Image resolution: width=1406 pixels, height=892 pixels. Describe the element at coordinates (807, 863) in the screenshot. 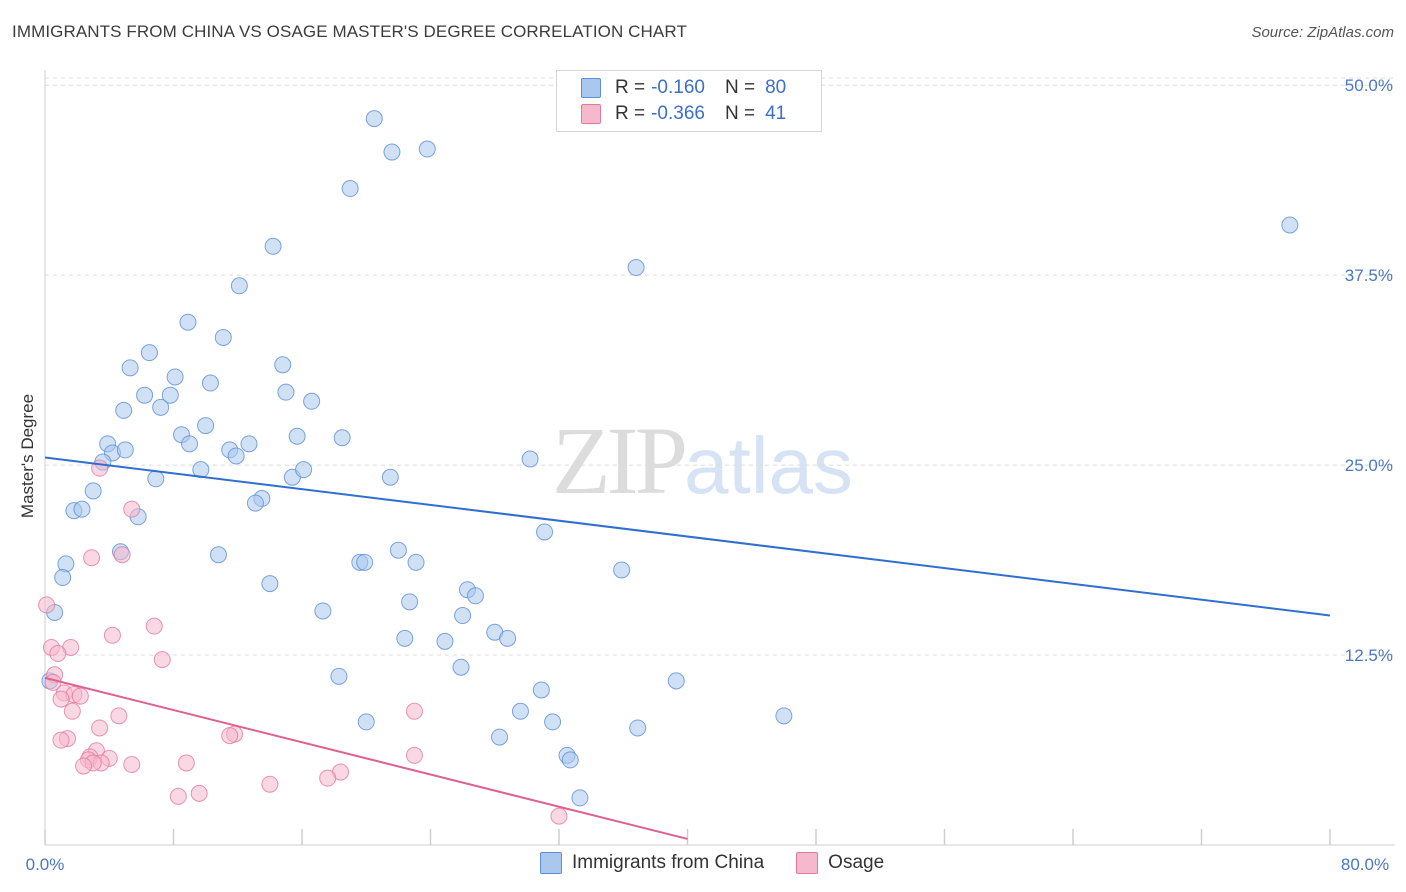

I see `legend-swatch-osage` at that location.